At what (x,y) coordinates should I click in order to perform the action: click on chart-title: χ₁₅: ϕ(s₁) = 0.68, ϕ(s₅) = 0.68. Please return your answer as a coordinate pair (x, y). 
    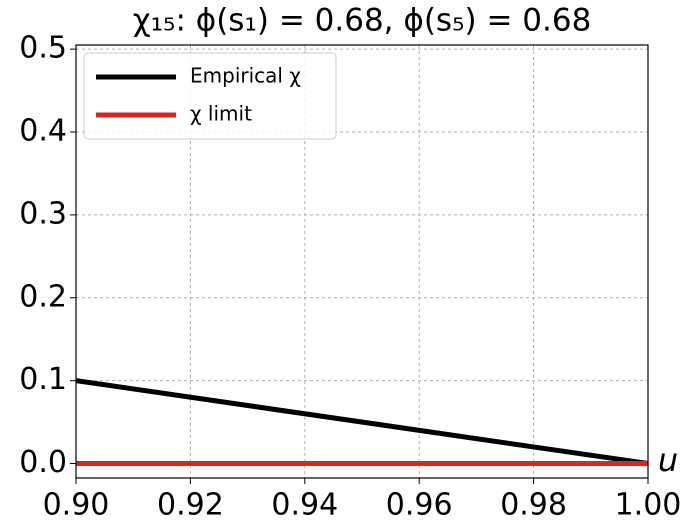
    Looking at the image, I should click on (362, 21).